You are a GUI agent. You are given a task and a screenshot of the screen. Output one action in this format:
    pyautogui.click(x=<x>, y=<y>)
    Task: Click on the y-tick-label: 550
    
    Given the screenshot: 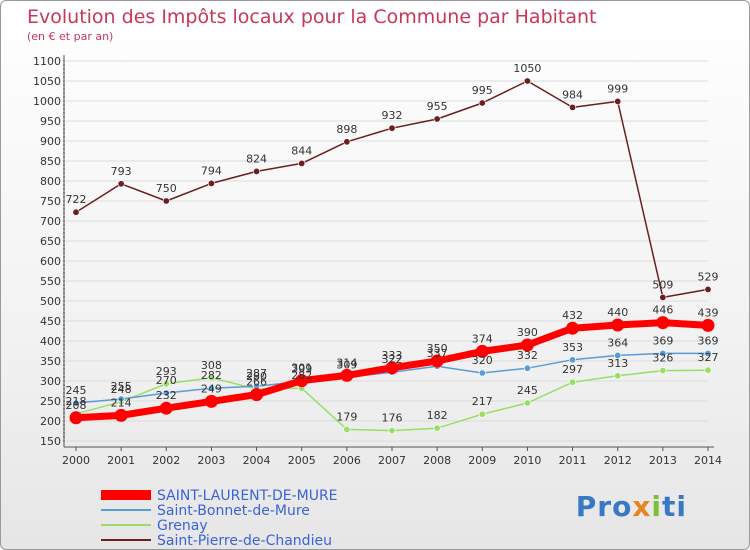 What is the action you would take?
    pyautogui.click(x=50, y=281)
    